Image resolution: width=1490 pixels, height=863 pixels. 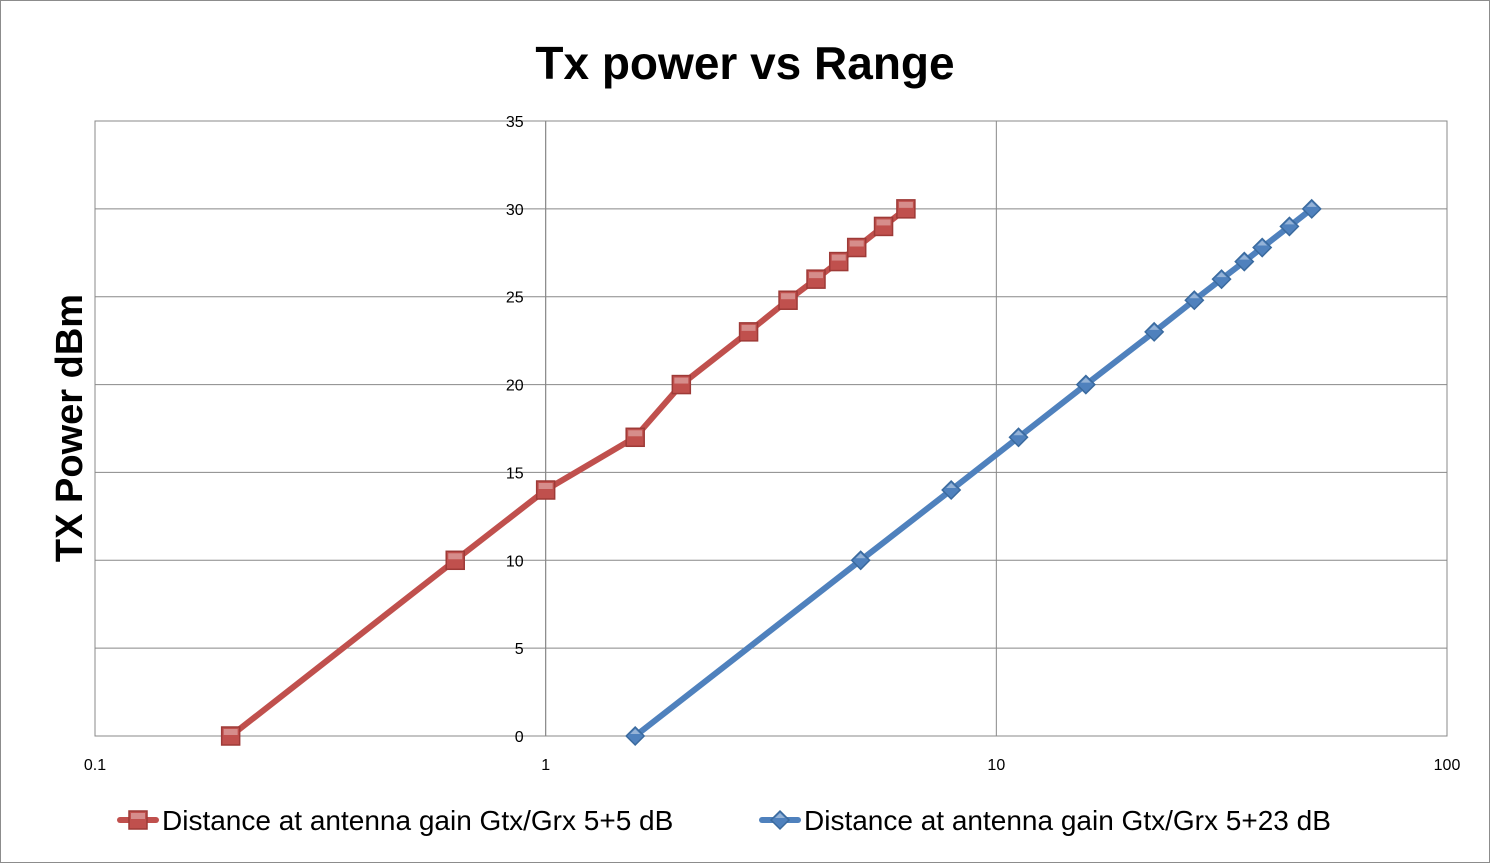 What do you see at coordinates (996, 765) in the screenshot?
I see `x-tick-label: 10` at bounding box center [996, 765].